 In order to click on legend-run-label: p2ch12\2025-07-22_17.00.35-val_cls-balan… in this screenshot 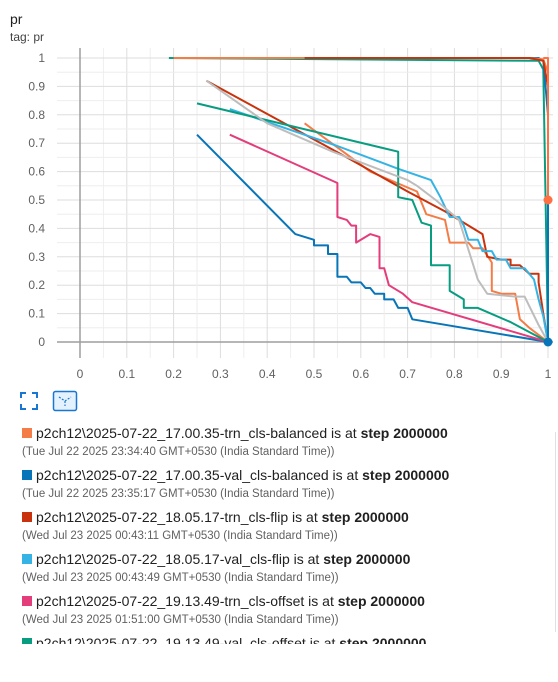, I will do `click(199, 475)`.